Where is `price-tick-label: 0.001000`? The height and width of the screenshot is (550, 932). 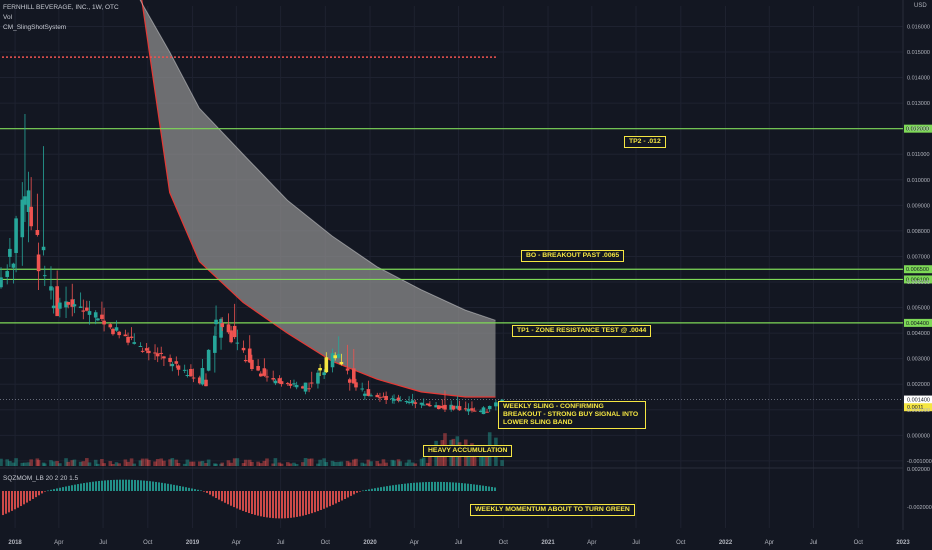
price-tick-label: 0.001000 is located at coordinates (918, 411).